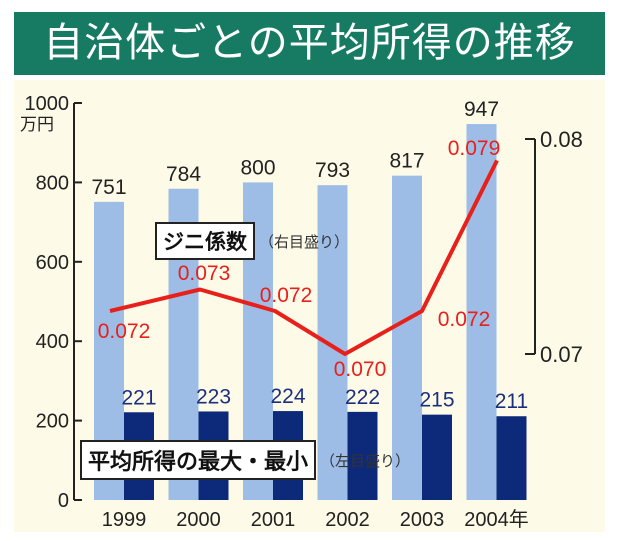 This screenshot has width=620, height=541. Describe the element at coordinates (362, 397) in the screenshot. I see `bar-min-label: 222` at that location.